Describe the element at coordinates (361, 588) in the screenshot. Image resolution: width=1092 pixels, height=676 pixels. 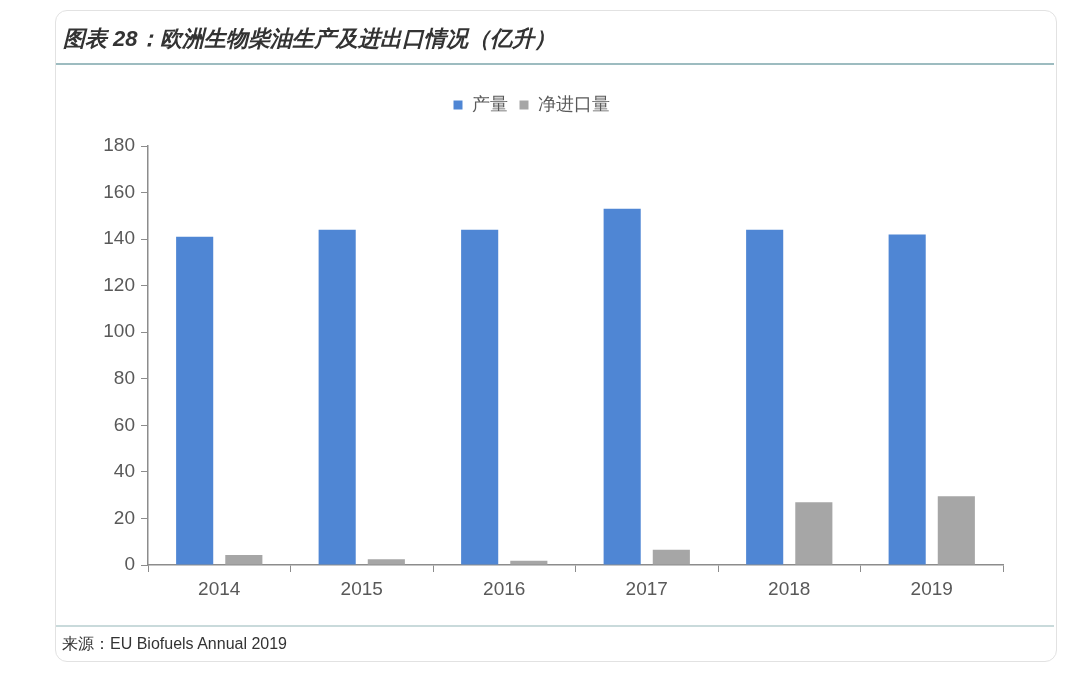
I see `x-tick-label: 2015` at that location.